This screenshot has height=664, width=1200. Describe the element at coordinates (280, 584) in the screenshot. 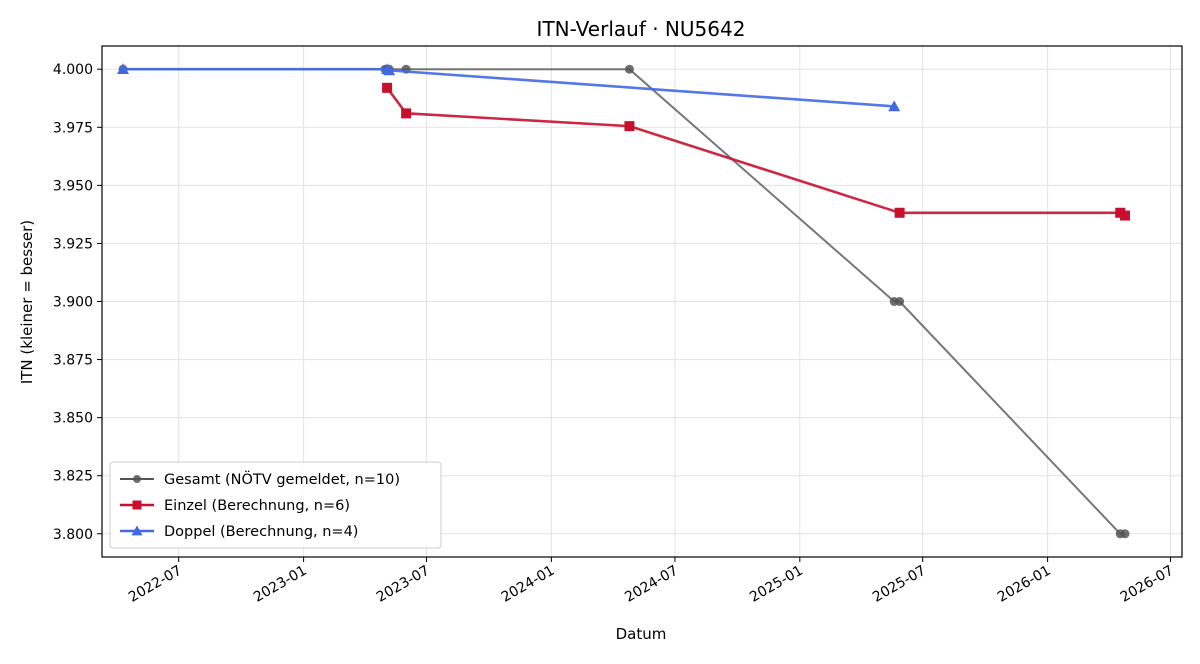

I see `x-tick-label: 2023-01` at that location.